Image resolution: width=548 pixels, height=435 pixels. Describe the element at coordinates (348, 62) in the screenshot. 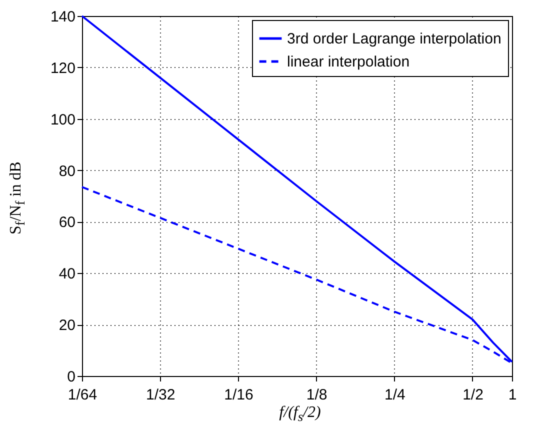

I see `legend-label: linear interpolation` at that location.